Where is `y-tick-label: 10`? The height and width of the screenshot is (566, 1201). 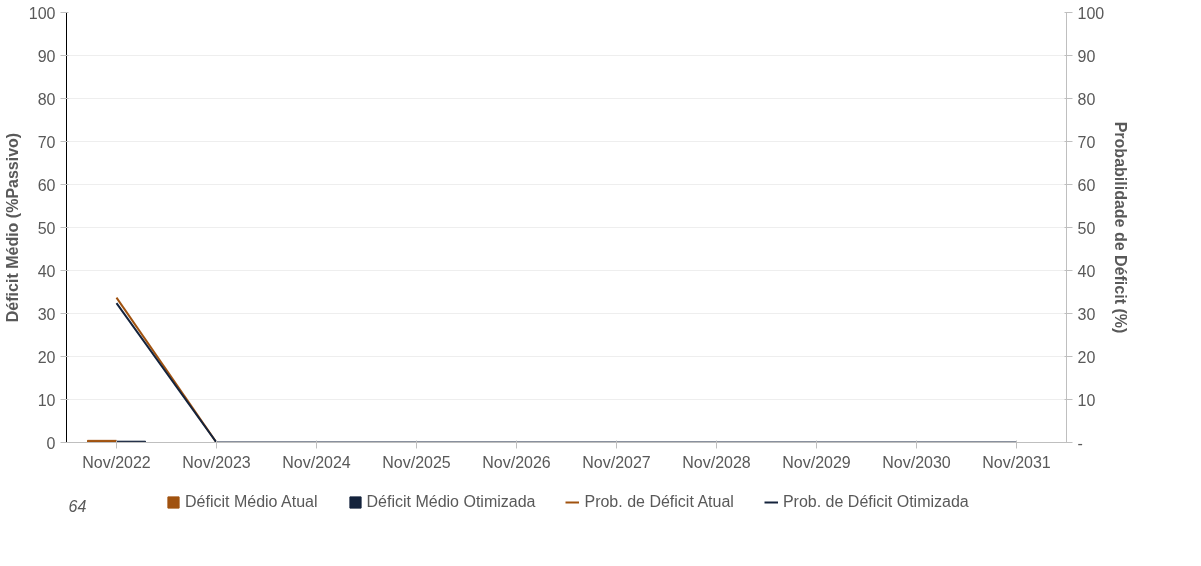
y-tick-label: 10 is located at coordinates (46, 400).